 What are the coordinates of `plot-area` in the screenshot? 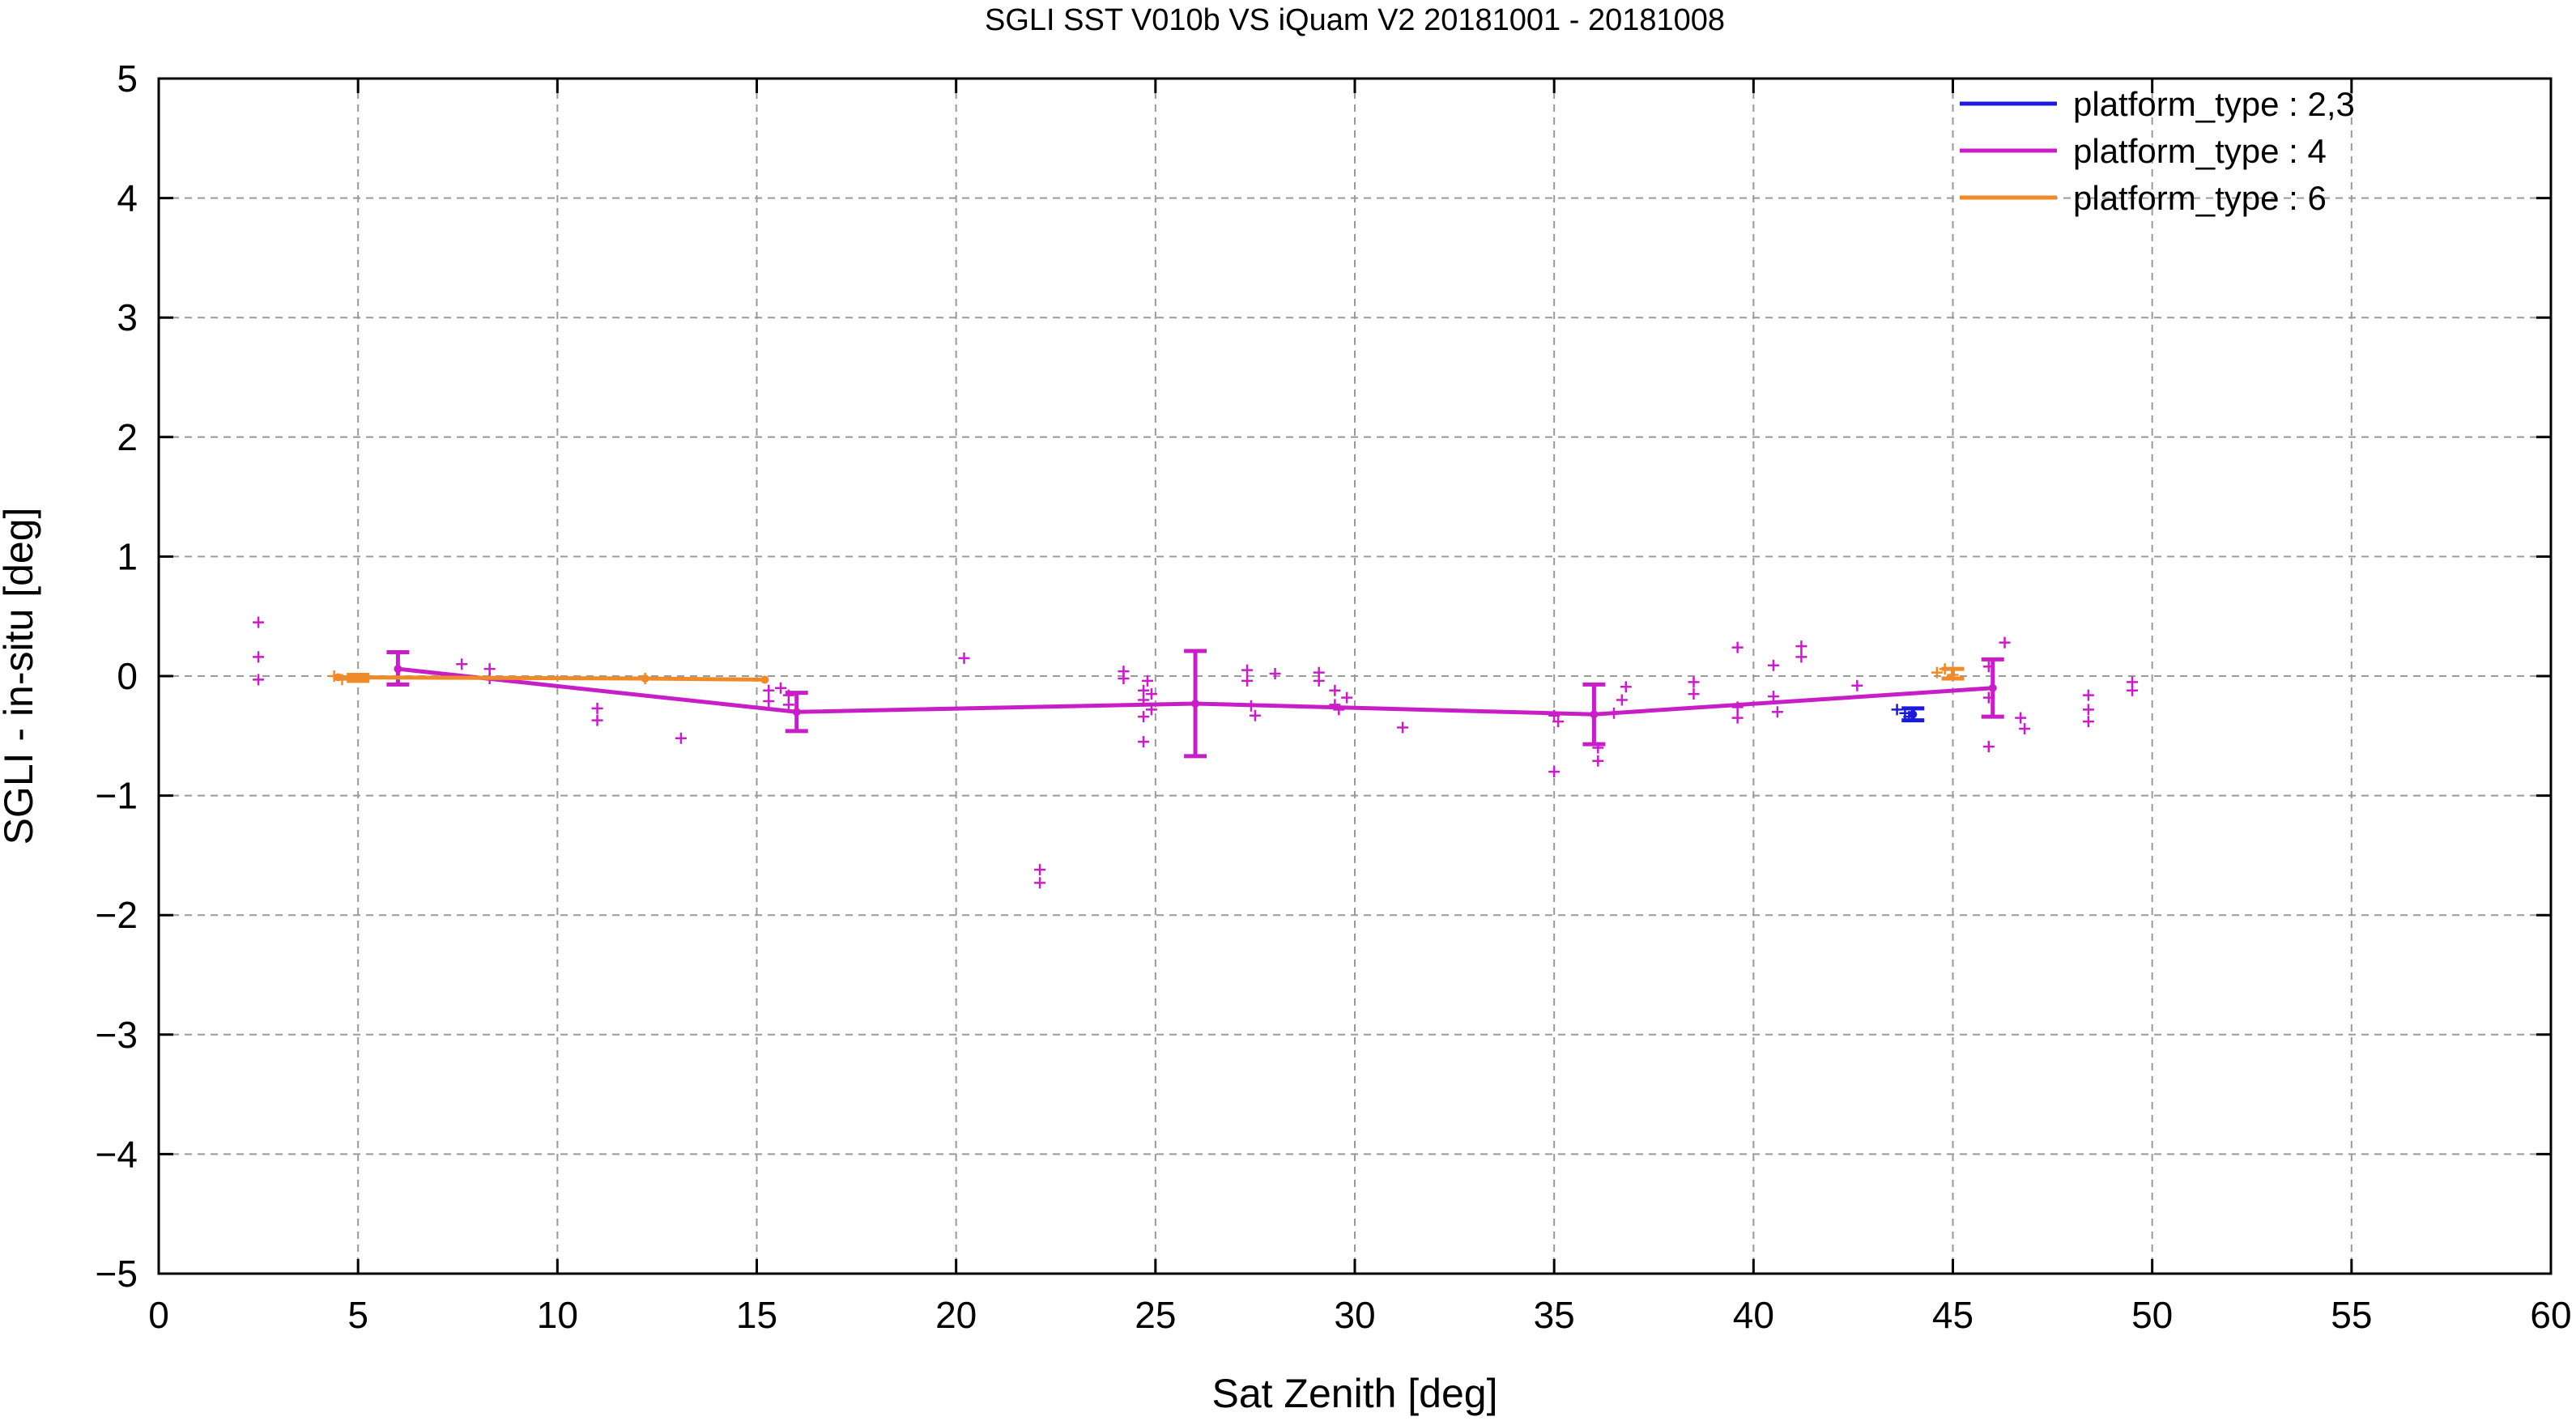 It's located at (1196, 752).